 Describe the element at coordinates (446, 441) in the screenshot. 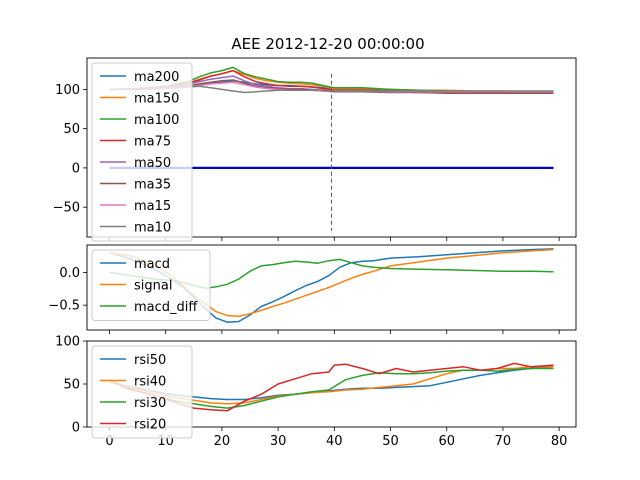

I see `rsi-xtick-label: 60` at that location.